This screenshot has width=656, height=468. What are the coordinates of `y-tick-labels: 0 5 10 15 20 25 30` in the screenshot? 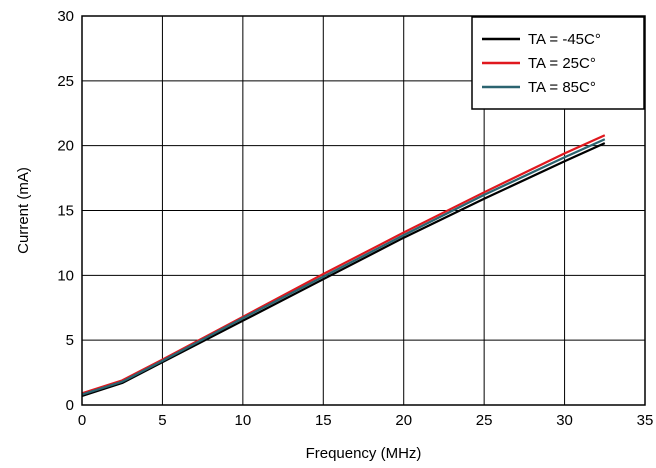 It's located at (65, 211).